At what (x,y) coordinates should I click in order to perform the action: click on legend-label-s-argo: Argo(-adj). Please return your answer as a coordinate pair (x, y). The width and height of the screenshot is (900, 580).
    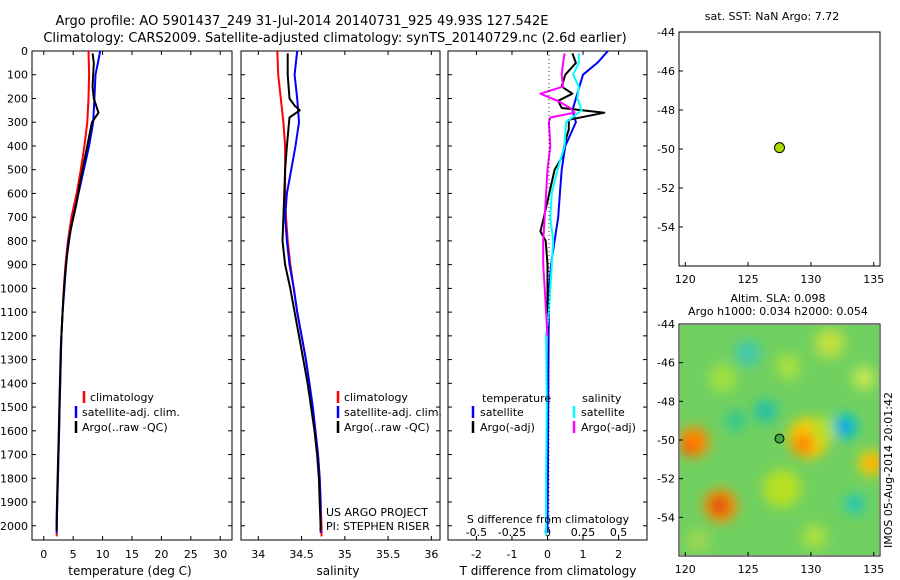
    Looking at the image, I should click on (608, 427).